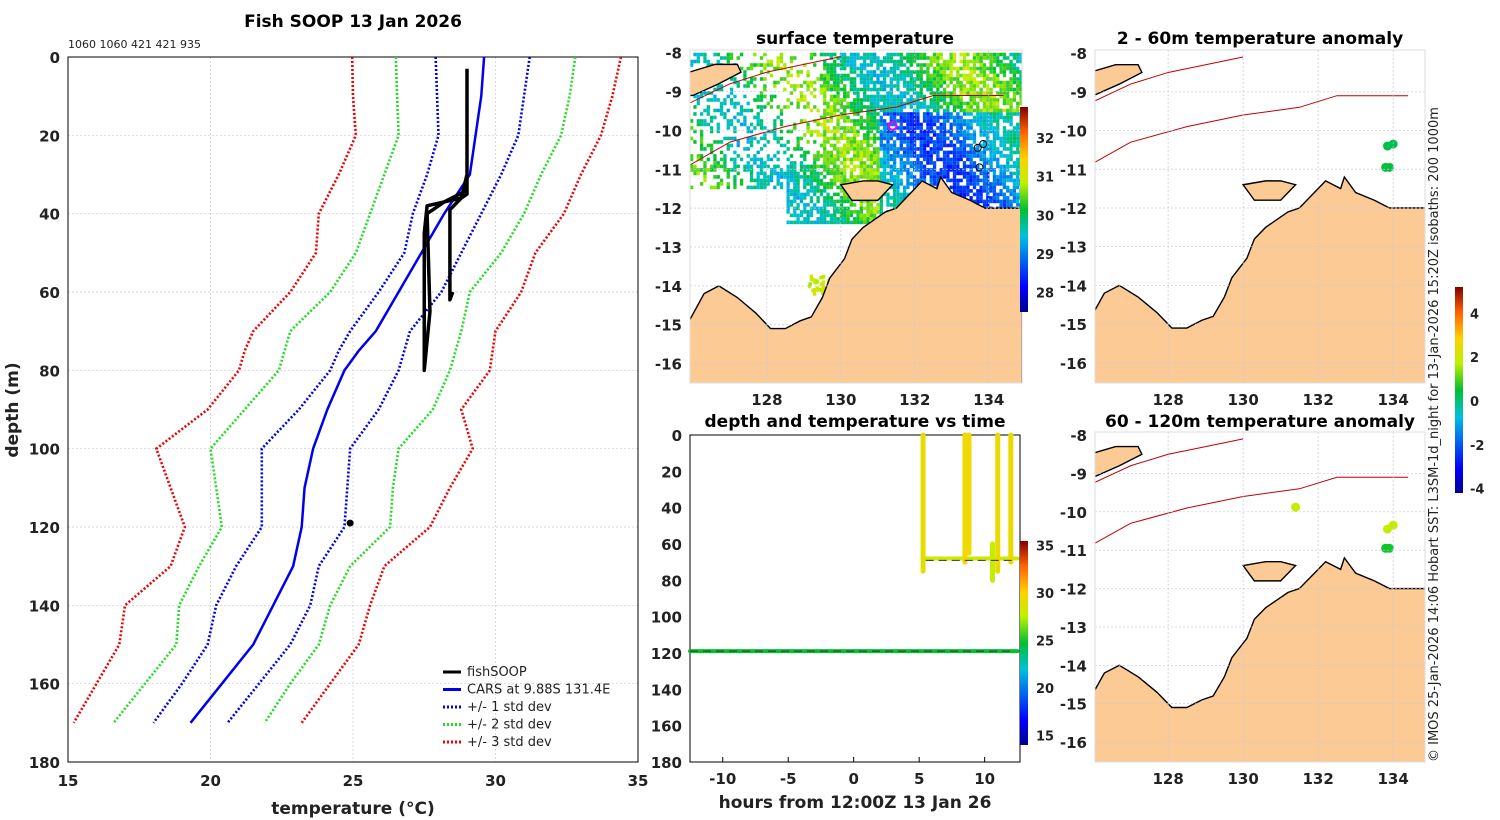 This screenshot has width=1500, height=820. I want to click on anomaly-top-title: 2 - 60m temperature anomaly, so click(1260, 39).